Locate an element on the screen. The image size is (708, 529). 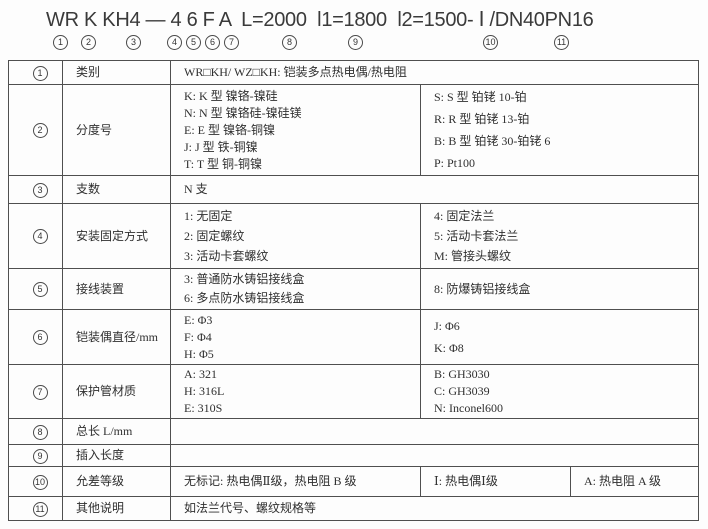
marker-6-icon: 6 is located at coordinates (212, 42).